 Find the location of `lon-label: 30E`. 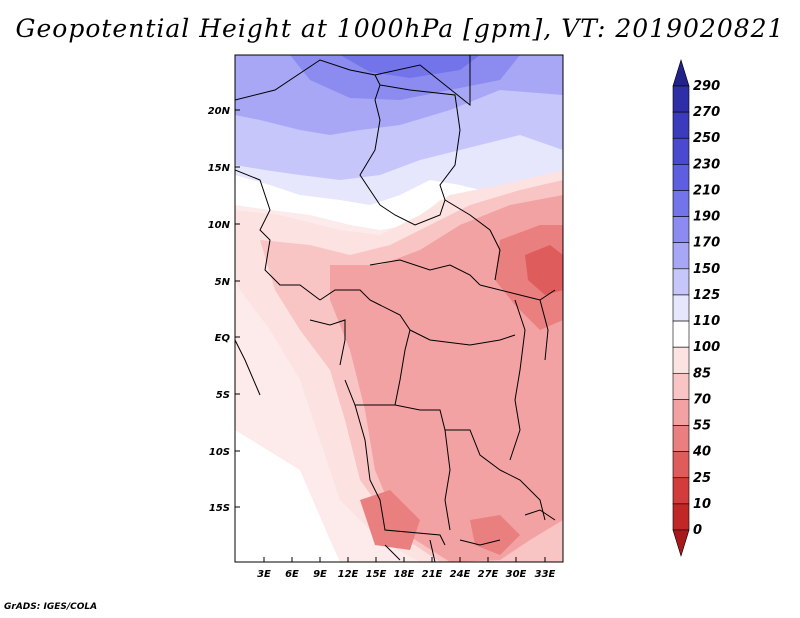

lon-label: 30E is located at coordinates (516, 574).